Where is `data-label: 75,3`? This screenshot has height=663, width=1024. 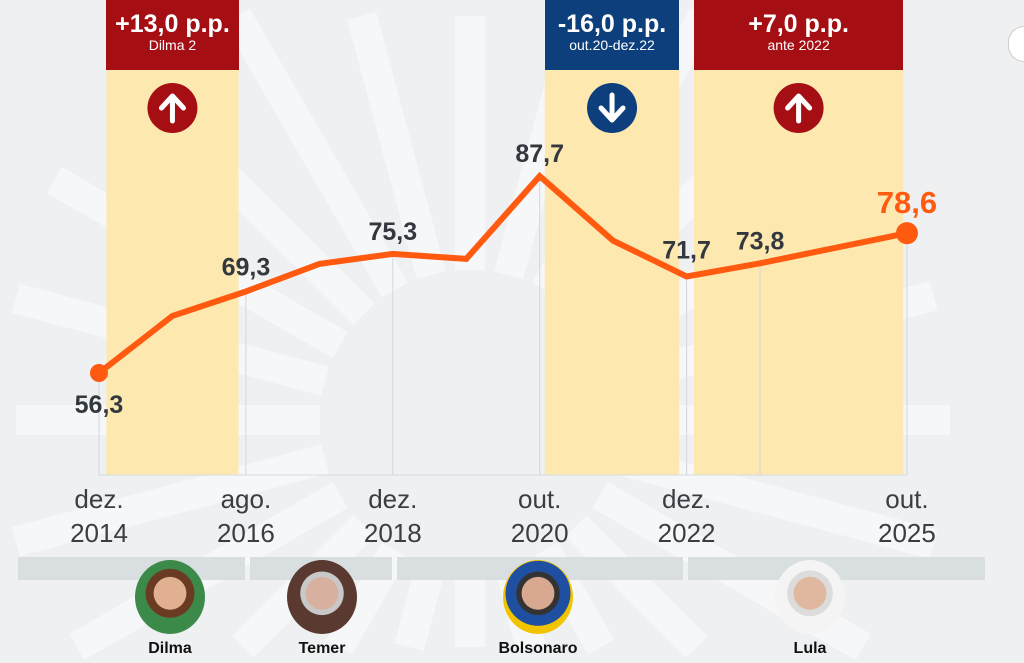 data-label: 75,3 is located at coordinates (392, 232).